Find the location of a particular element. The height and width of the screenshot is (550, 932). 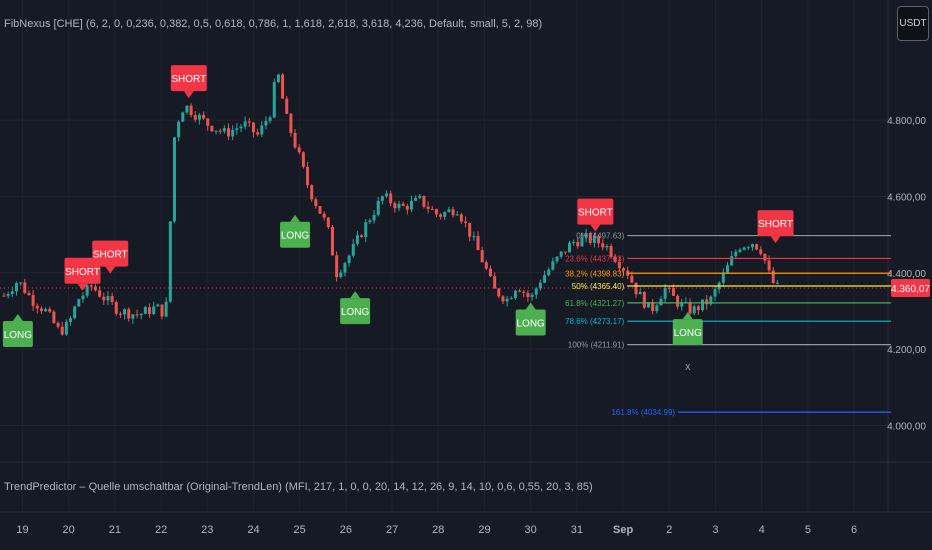

pivot-mark: X is located at coordinates (688, 367).